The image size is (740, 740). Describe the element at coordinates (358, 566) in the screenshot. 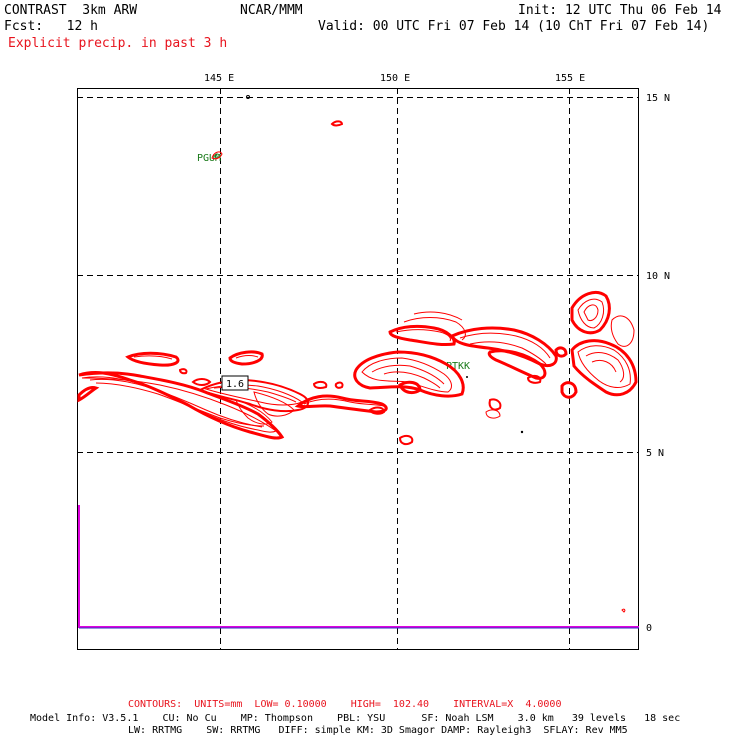

I see `magenta-trace` at that location.